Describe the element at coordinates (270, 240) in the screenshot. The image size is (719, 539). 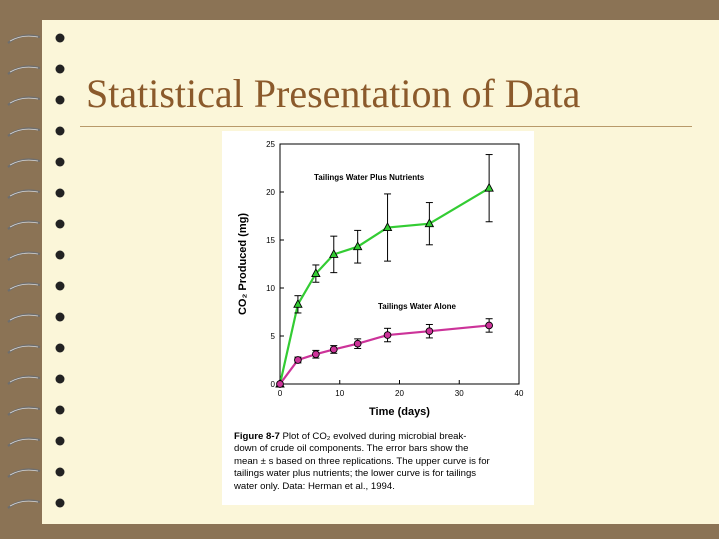
I see `y-tick-label: 15` at that location.